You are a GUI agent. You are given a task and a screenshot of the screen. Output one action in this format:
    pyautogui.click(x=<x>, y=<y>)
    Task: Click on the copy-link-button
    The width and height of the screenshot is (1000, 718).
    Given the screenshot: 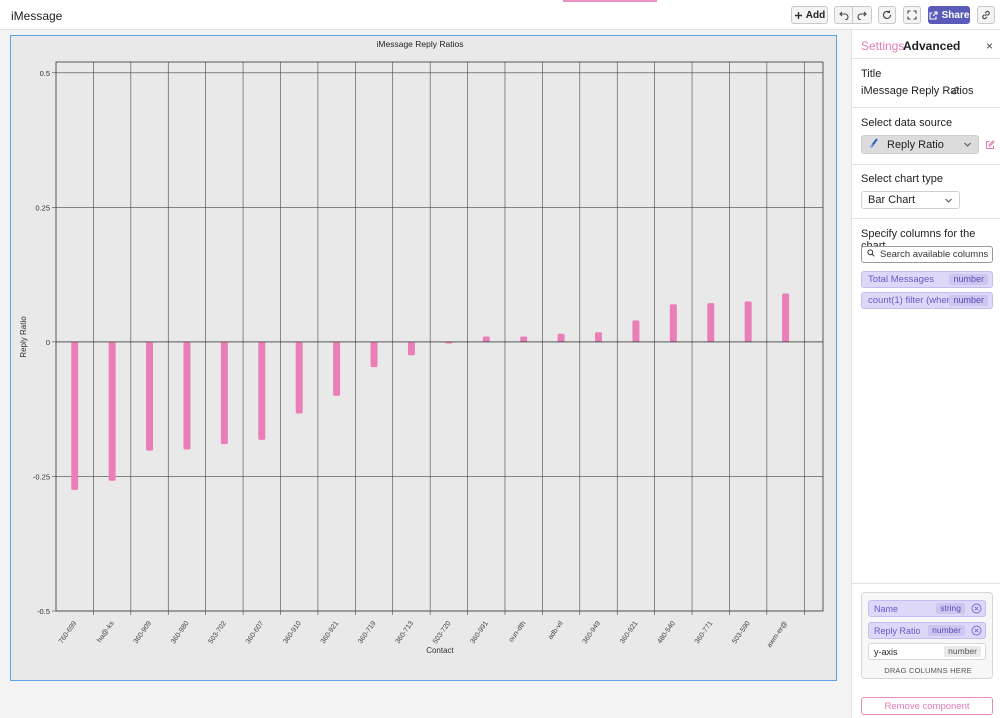 What is the action you would take?
    pyautogui.click(x=986, y=15)
    